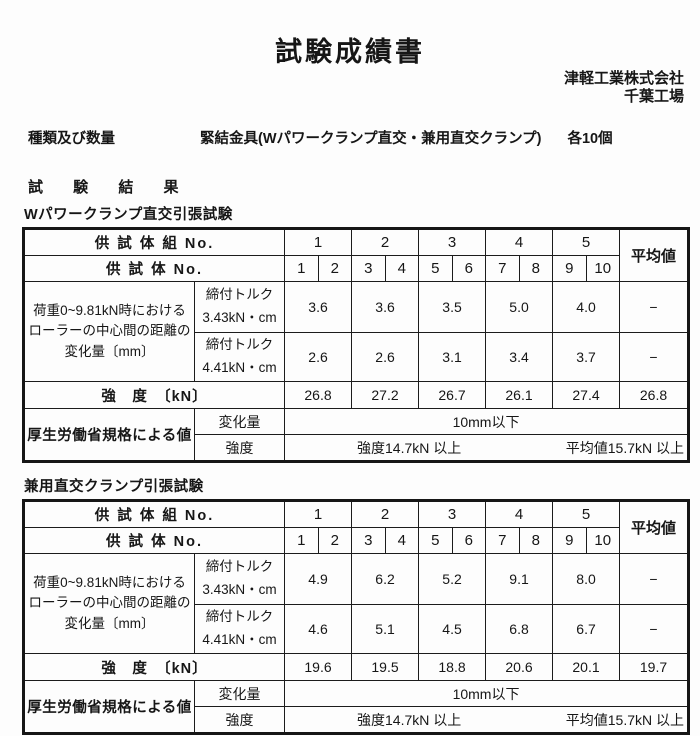 This screenshot has width=700, height=736. What do you see at coordinates (452, 307) in the screenshot?
I see `value-cell: 3.5` at bounding box center [452, 307].